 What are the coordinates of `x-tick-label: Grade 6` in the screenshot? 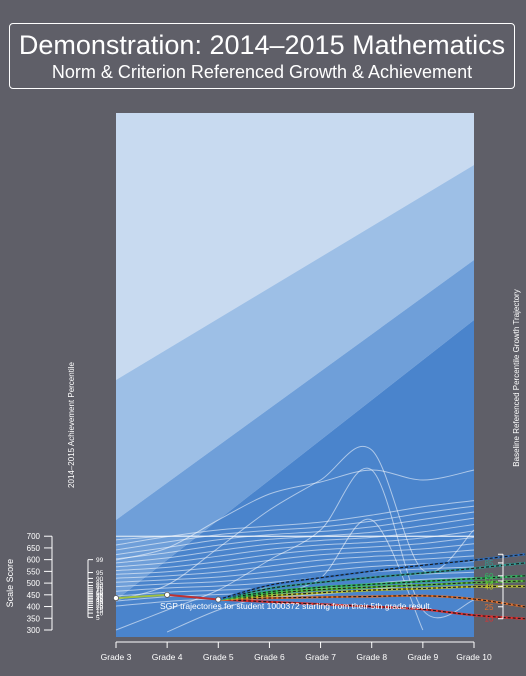 It's located at (269, 657).